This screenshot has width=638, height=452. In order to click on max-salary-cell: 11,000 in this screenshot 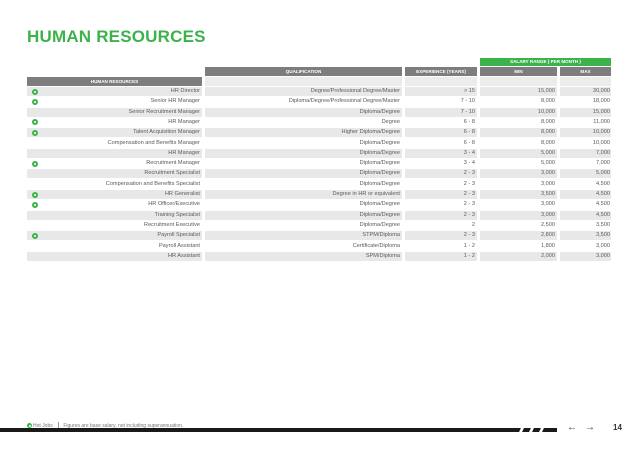, I will do `click(585, 122)`.